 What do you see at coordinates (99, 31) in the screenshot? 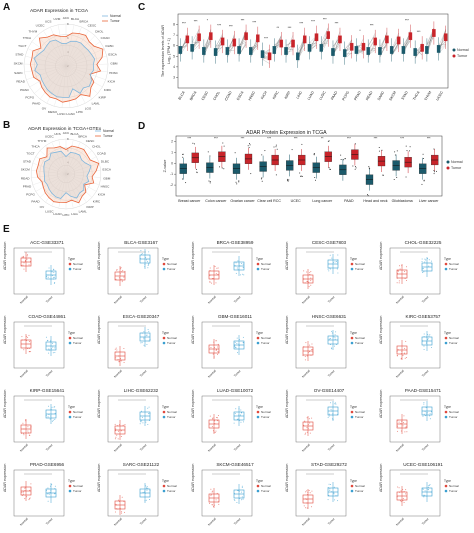
I see `radar-category-label: CHOL` at bounding box center [99, 31].